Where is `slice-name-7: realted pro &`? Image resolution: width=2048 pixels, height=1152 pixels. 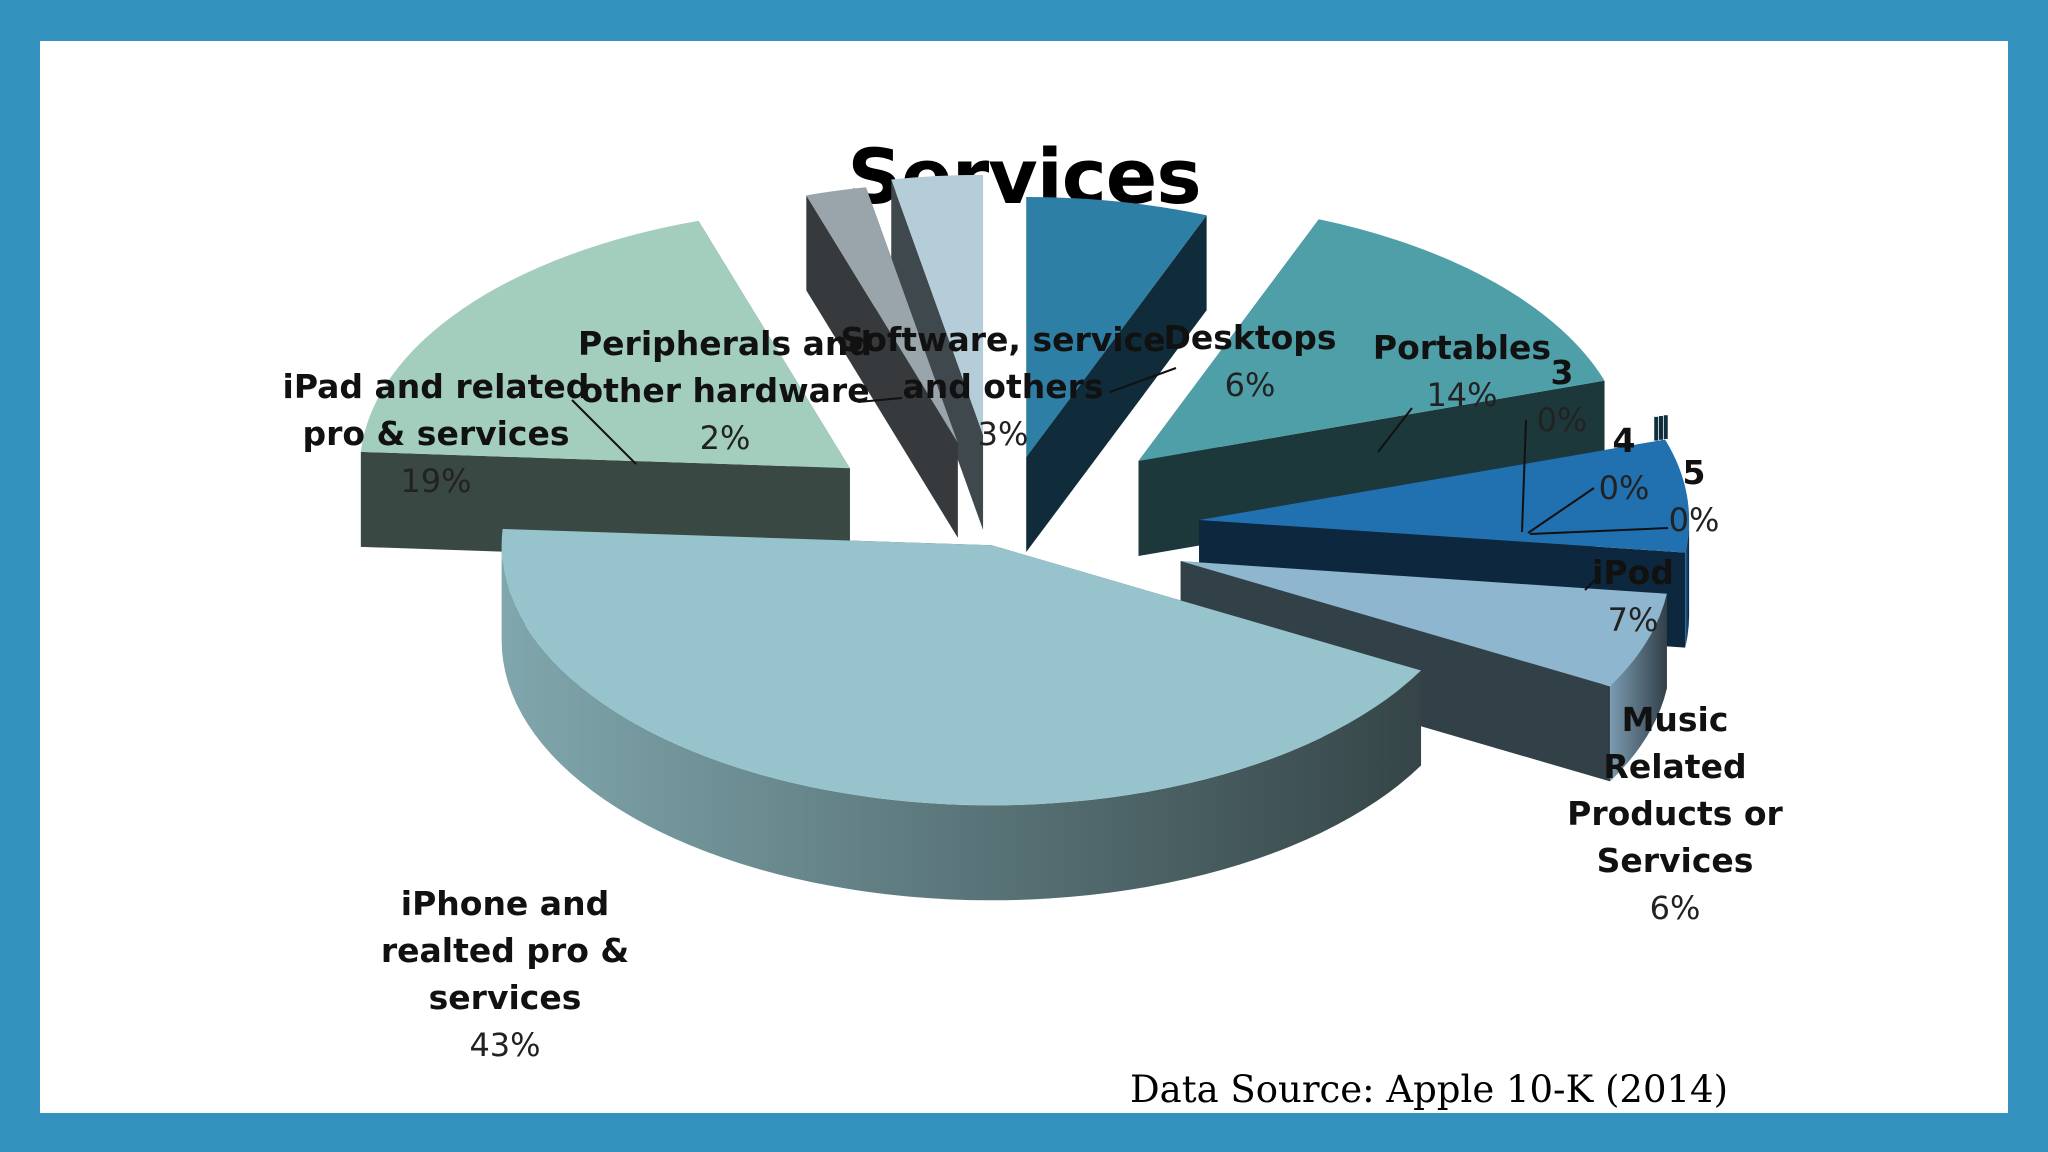
slice-name-7: realted pro & is located at coordinates (505, 950).